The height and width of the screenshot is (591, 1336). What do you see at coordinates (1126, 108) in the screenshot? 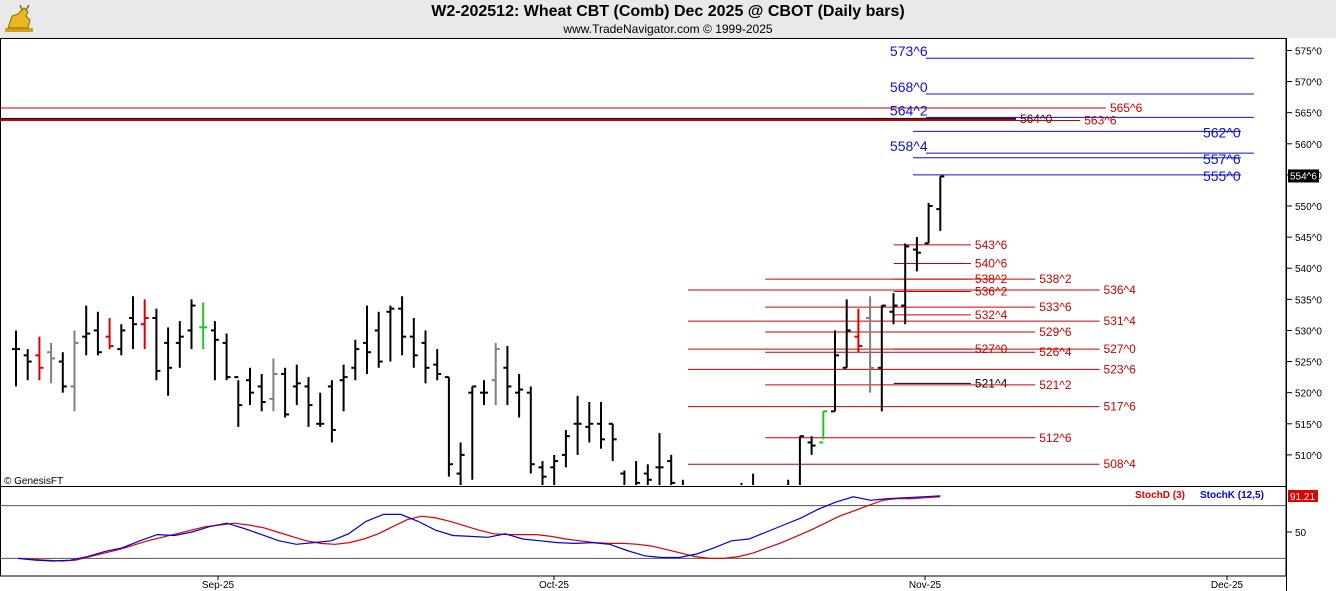
I see `level-label: 565^6` at bounding box center [1126, 108].